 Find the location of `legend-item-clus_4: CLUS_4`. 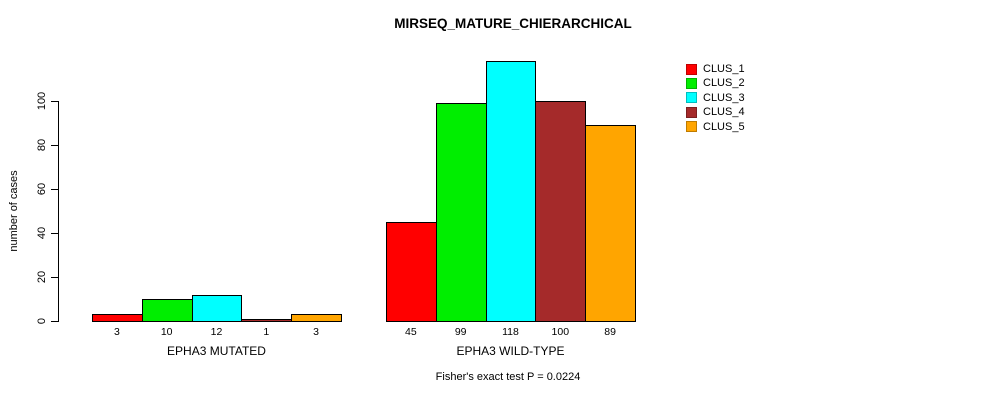

legend-item-clus_4: CLUS_4 is located at coordinates (715, 112).